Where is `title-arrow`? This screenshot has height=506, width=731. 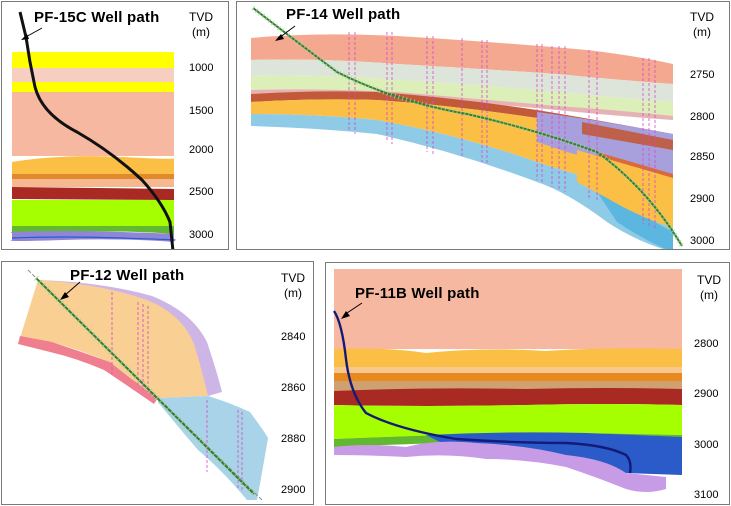
title-arrow is located at coordinates (72, 289).